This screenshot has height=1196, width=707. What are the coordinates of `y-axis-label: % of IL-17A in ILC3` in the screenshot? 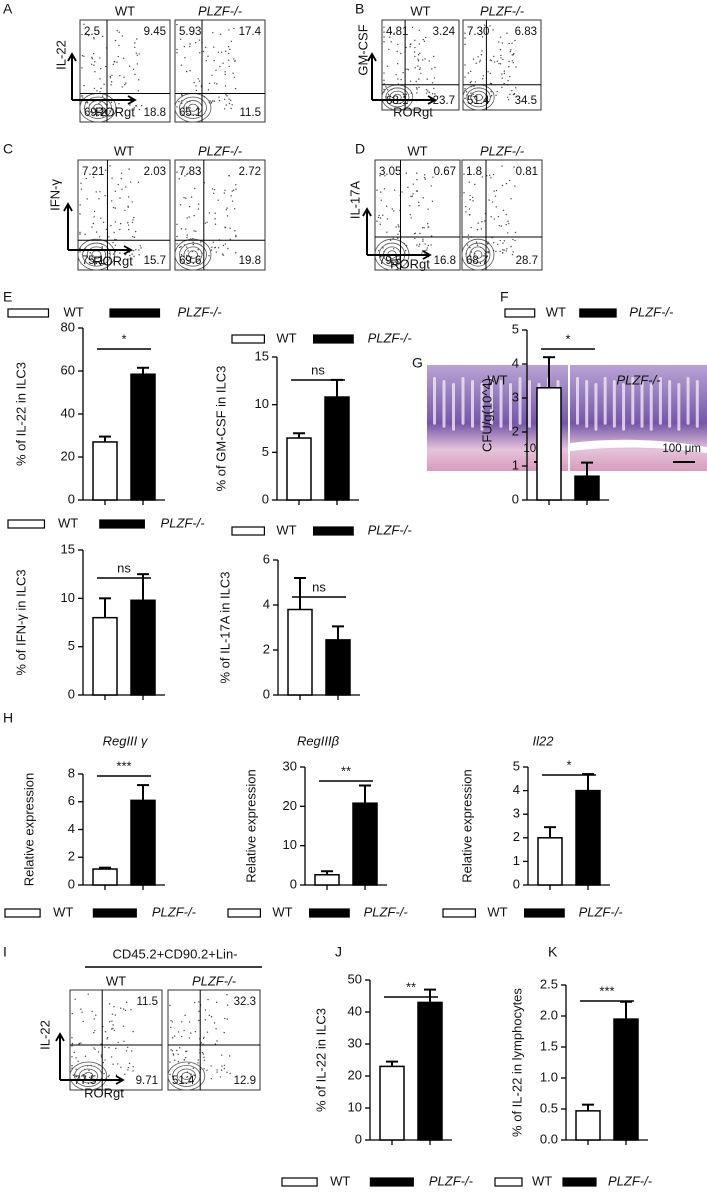 It's located at (224, 627).